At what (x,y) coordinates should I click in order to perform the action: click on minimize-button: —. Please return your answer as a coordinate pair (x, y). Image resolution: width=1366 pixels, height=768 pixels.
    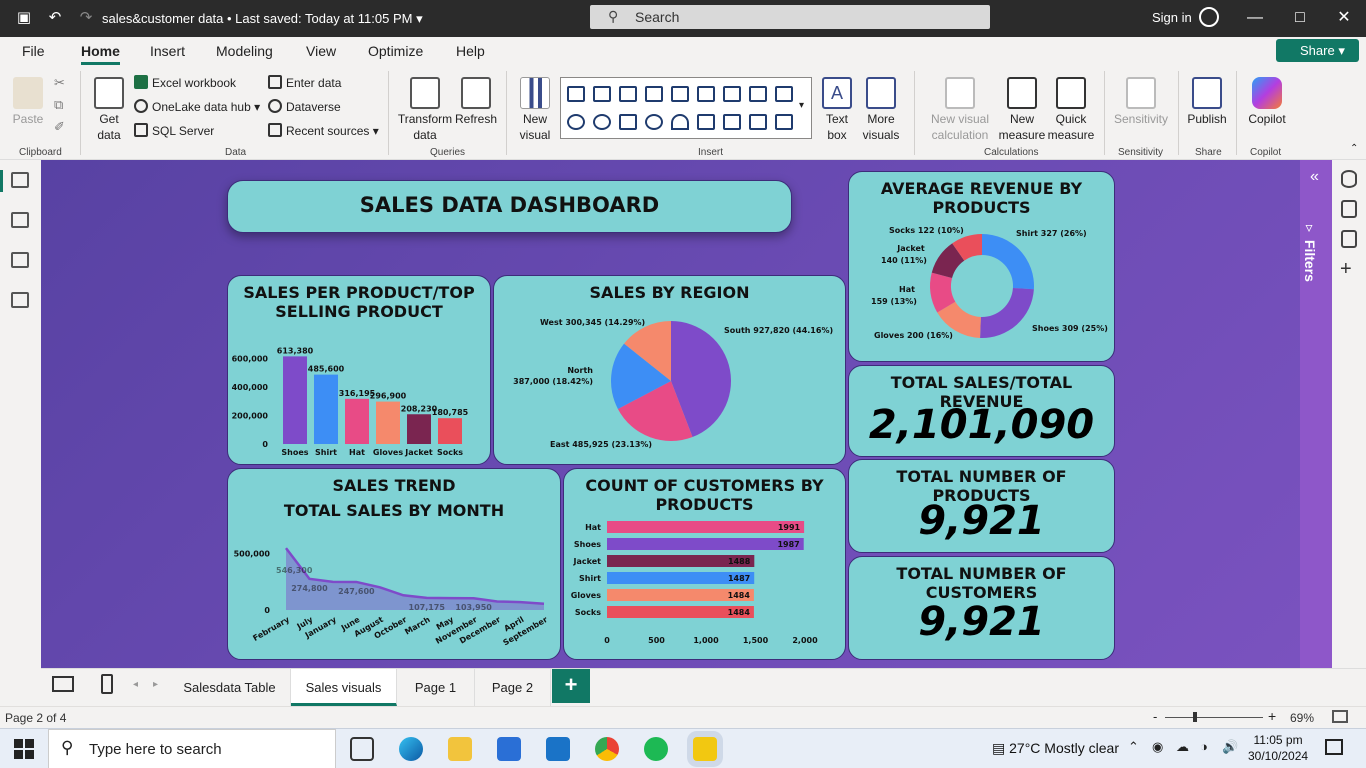
    Looking at the image, I should click on (1255, 17).